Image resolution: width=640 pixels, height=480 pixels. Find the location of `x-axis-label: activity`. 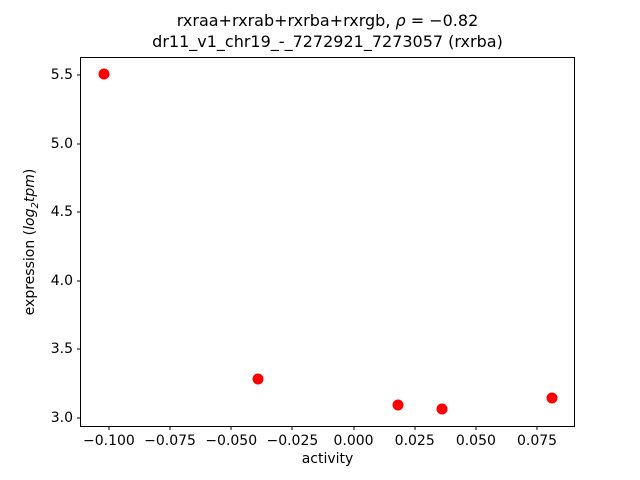

x-axis-label: activity is located at coordinates (327, 459).